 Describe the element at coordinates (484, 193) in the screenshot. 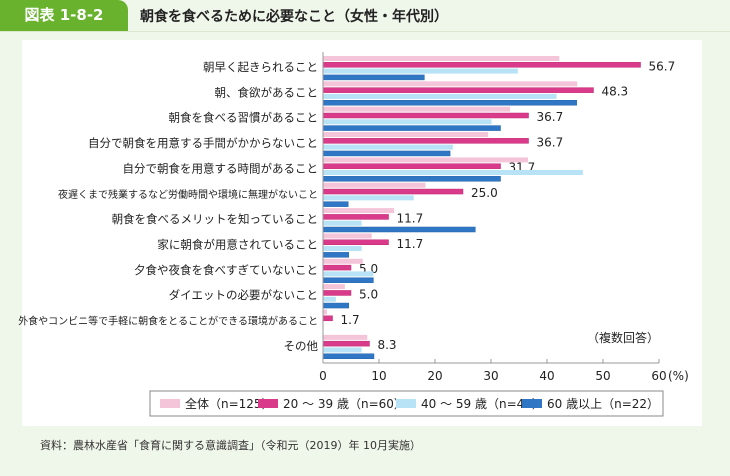

I see `data-label: 25.0` at that location.